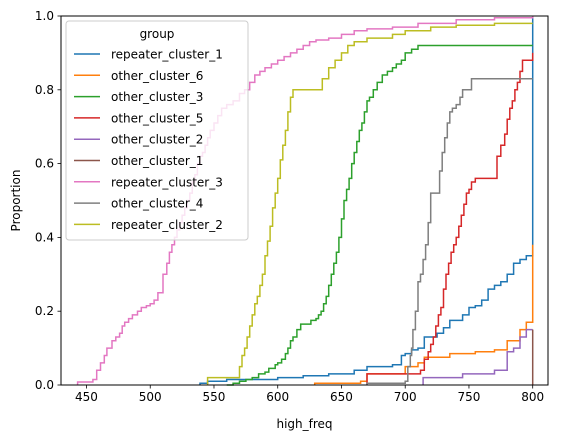  I want to click on y-tick-label: 0.4, so click(44, 237).